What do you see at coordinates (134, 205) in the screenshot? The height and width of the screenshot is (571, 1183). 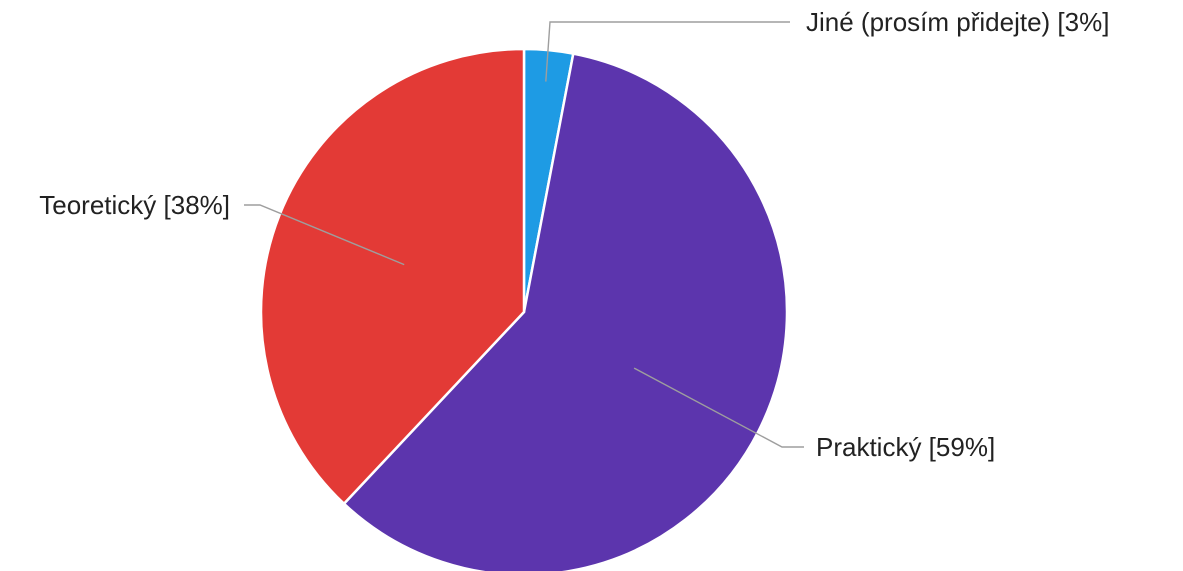 I see `slice-label: Teoretický [38%]` at bounding box center [134, 205].